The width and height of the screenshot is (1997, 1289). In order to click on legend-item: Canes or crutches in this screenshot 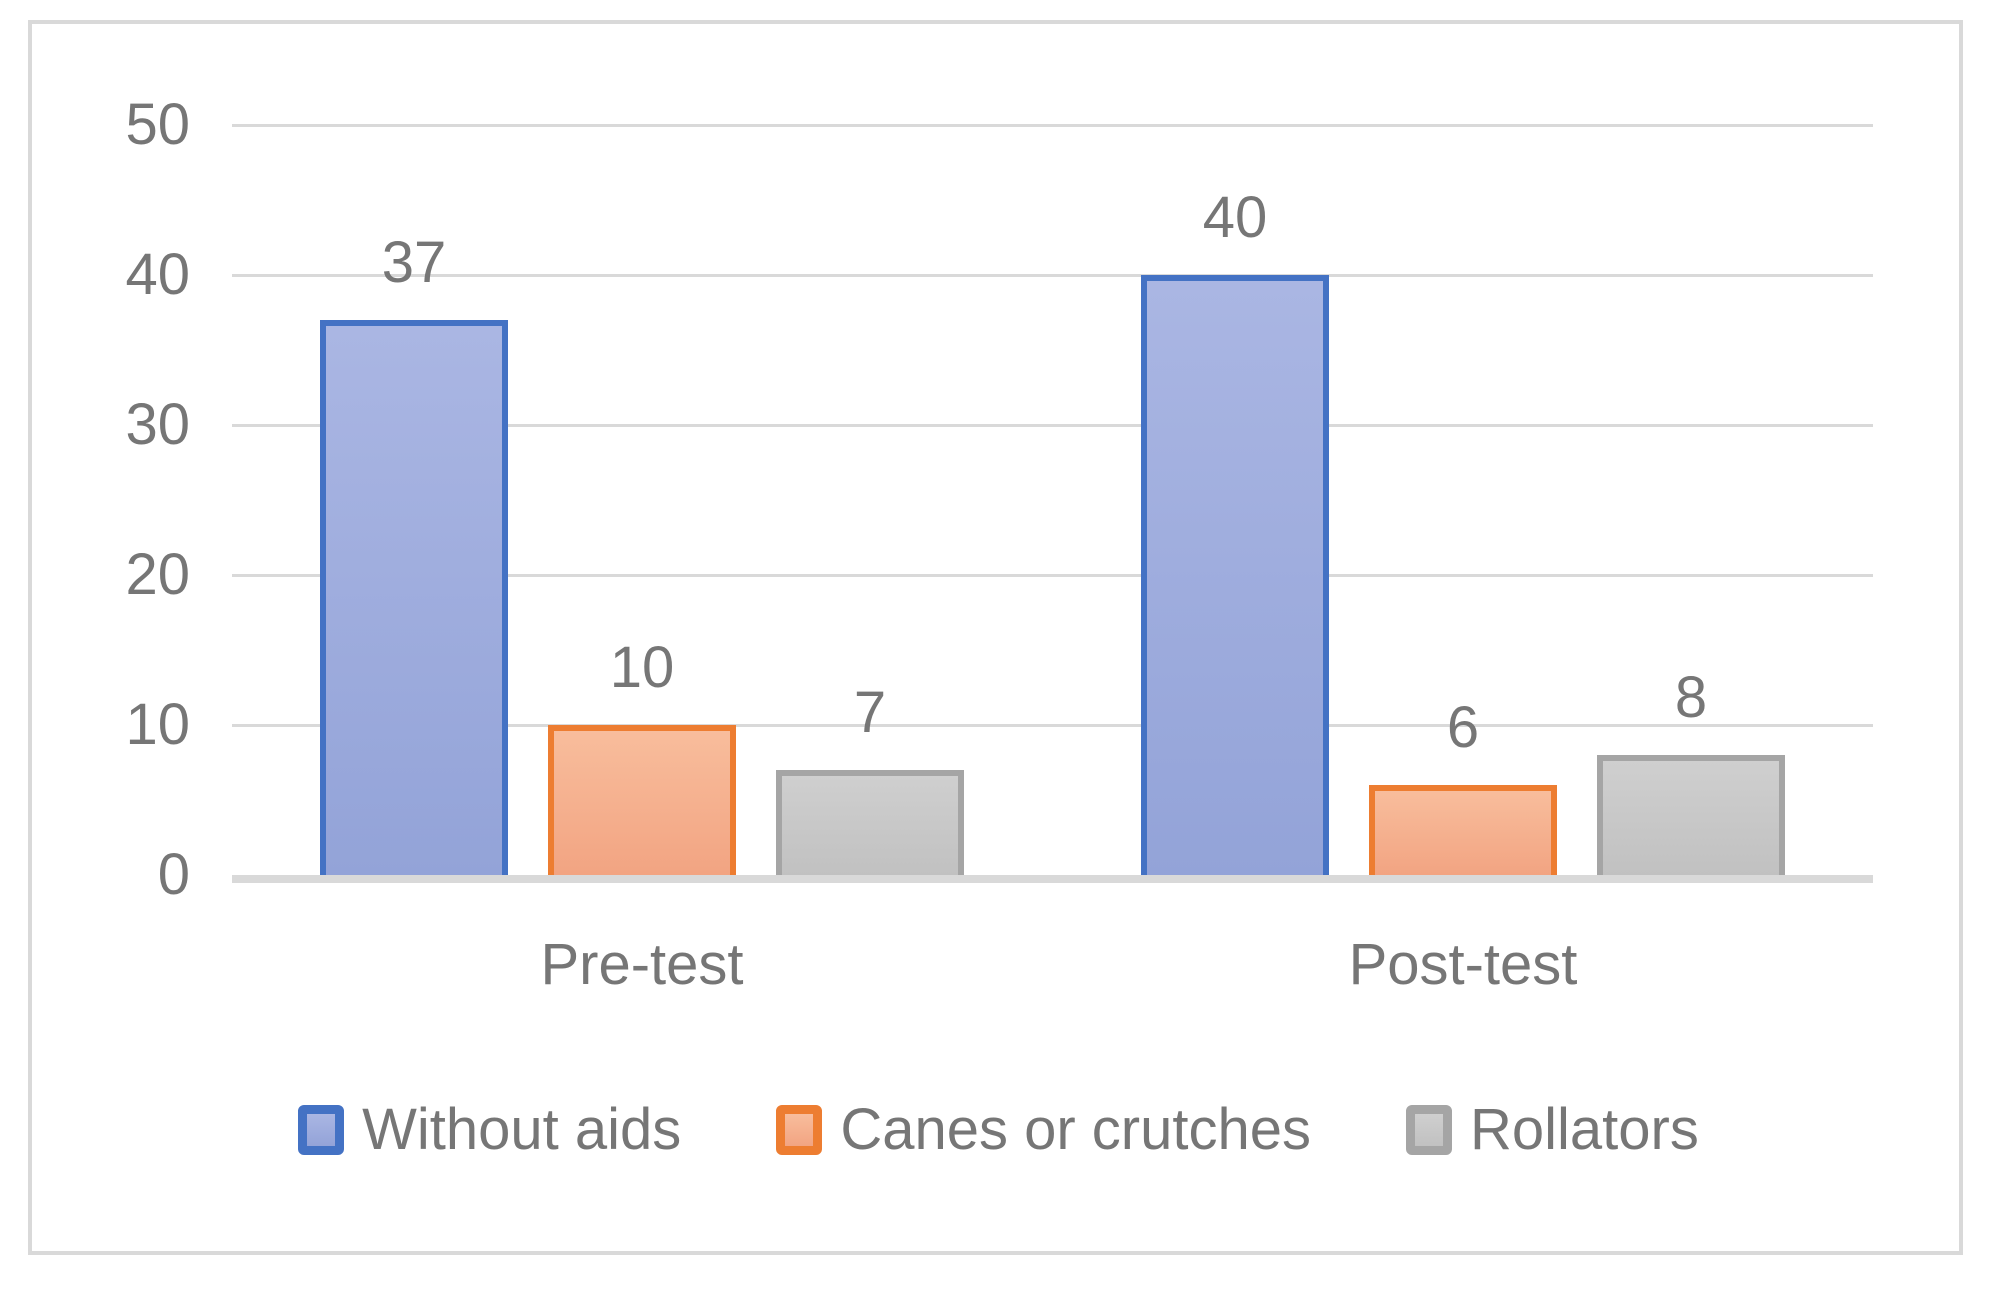, I will do `click(1043, 1130)`.